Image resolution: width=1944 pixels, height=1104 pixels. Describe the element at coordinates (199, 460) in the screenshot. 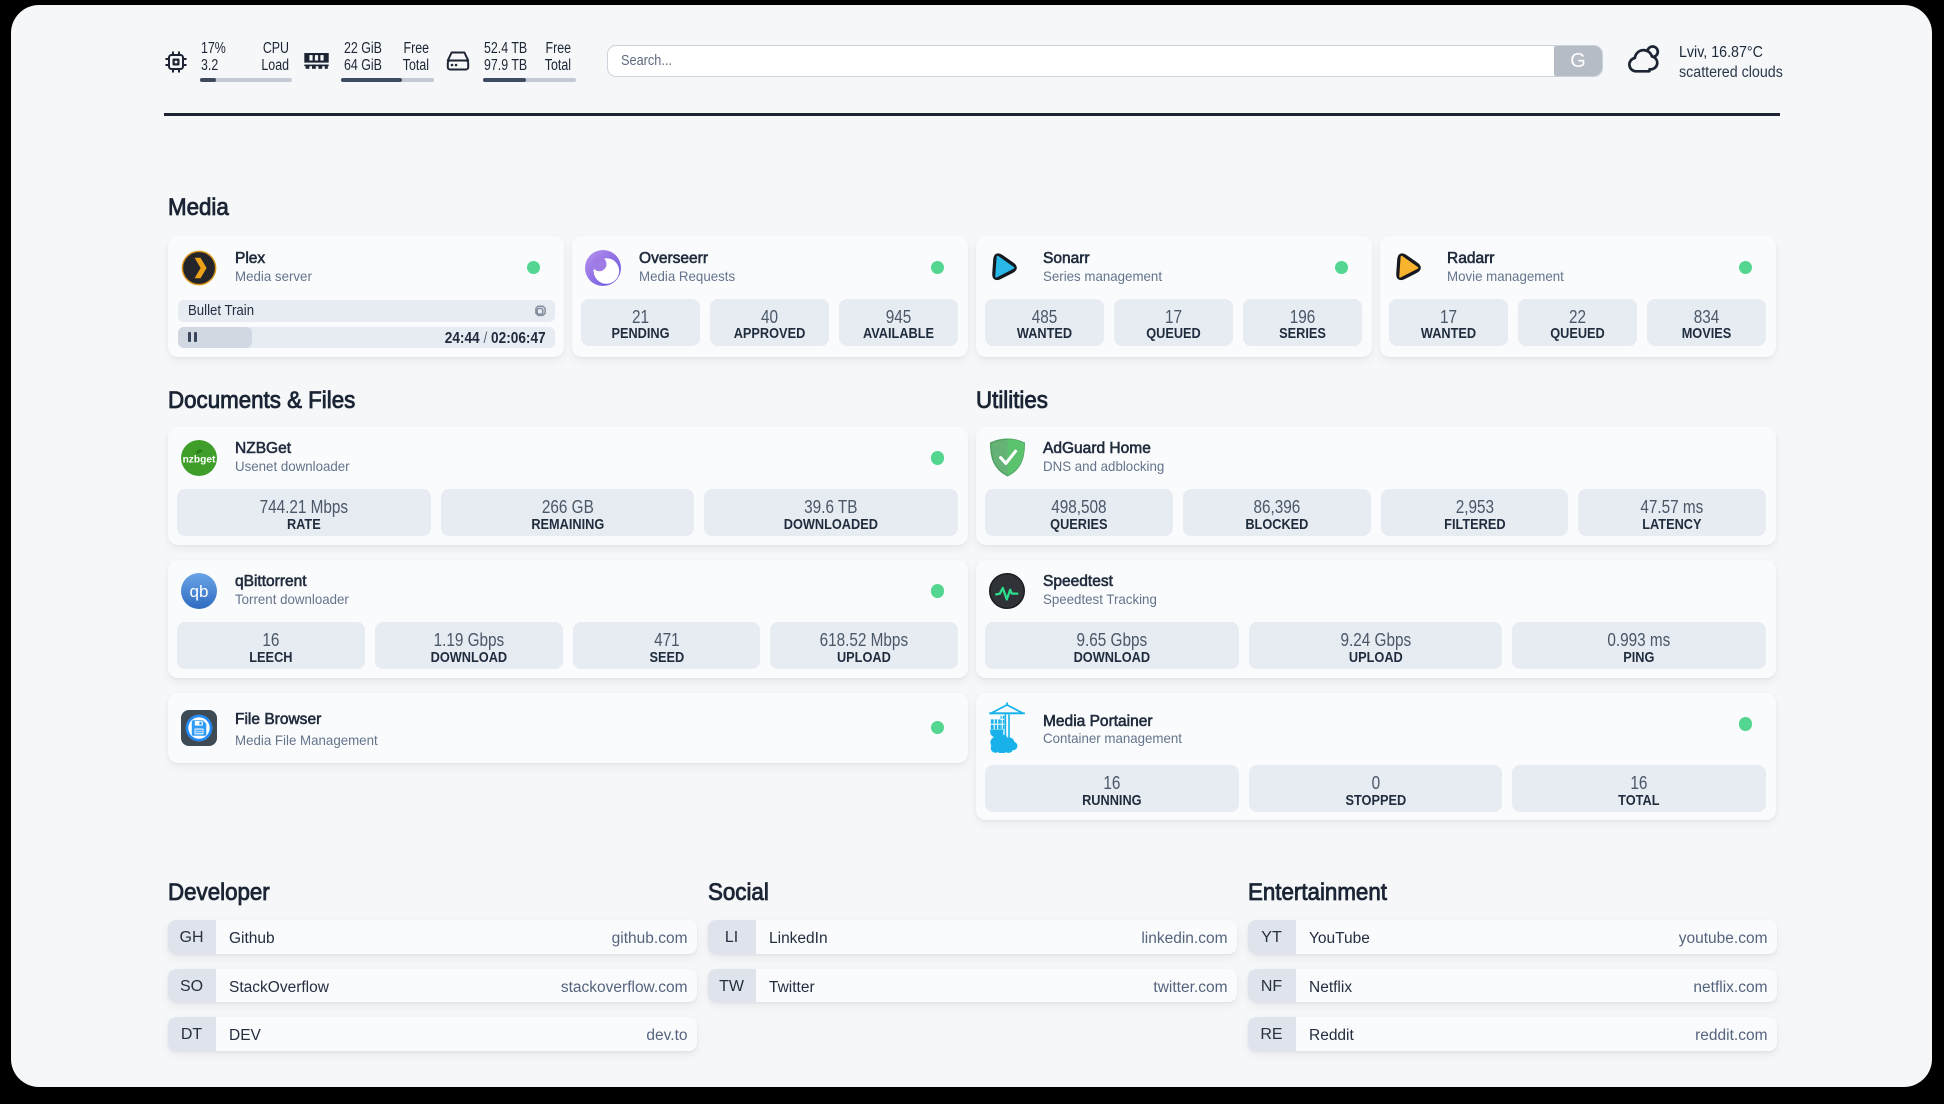

I see `svg-text: nzbget` at that location.